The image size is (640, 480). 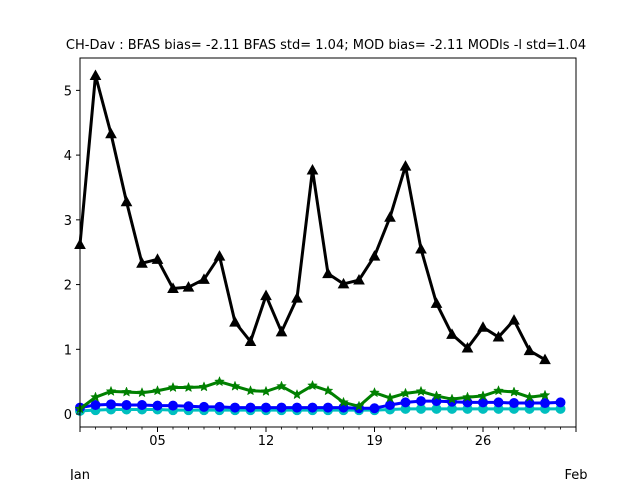 I want to click on y-tick-label: 3, so click(x=68, y=221).